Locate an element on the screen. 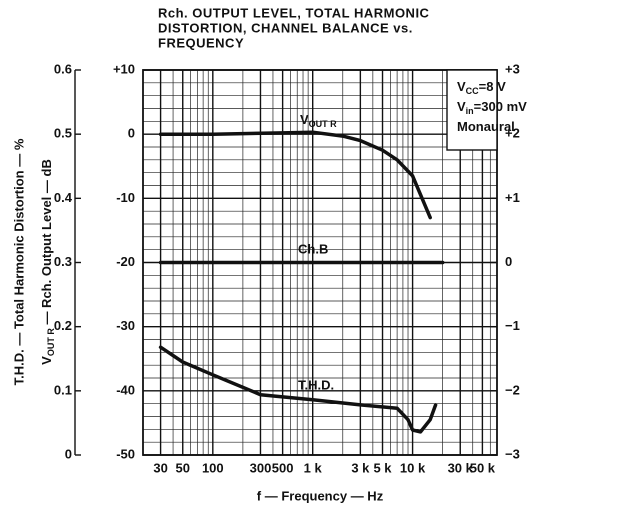  condition-text-sub: CC is located at coordinates (472, 91).